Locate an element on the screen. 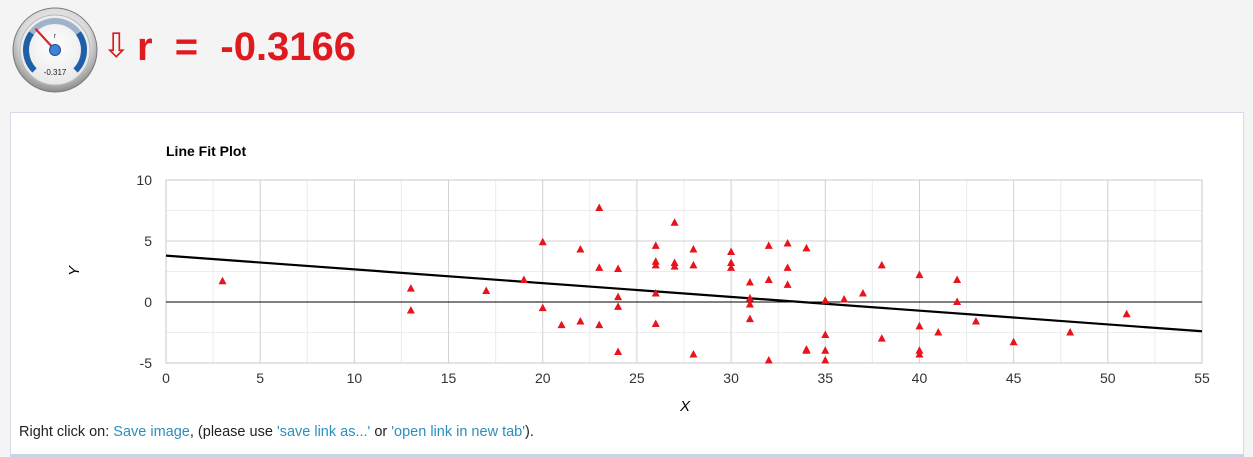 This screenshot has width=1253, height=457. x-tick-label: 35 is located at coordinates (825, 378).